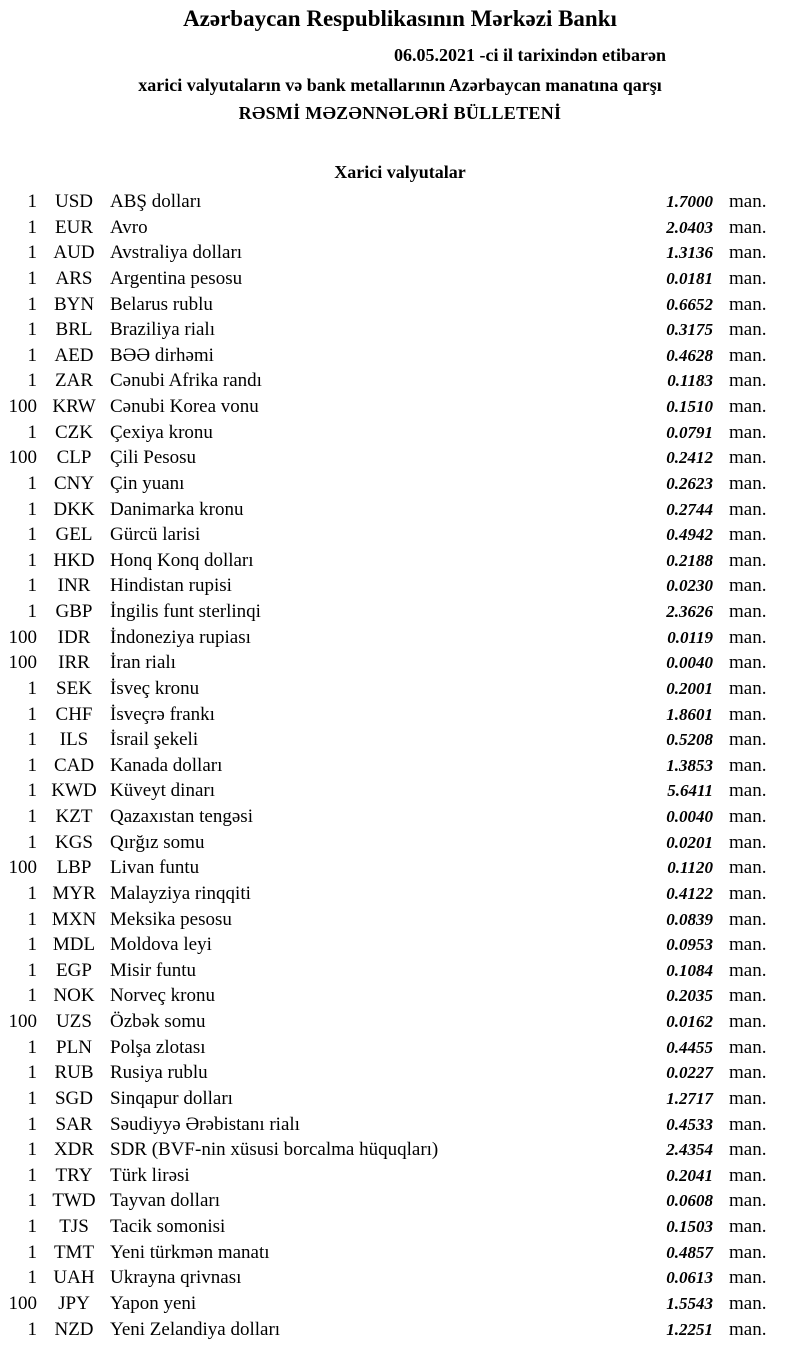  I want to click on currency-code: AUD, so click(74, 253).